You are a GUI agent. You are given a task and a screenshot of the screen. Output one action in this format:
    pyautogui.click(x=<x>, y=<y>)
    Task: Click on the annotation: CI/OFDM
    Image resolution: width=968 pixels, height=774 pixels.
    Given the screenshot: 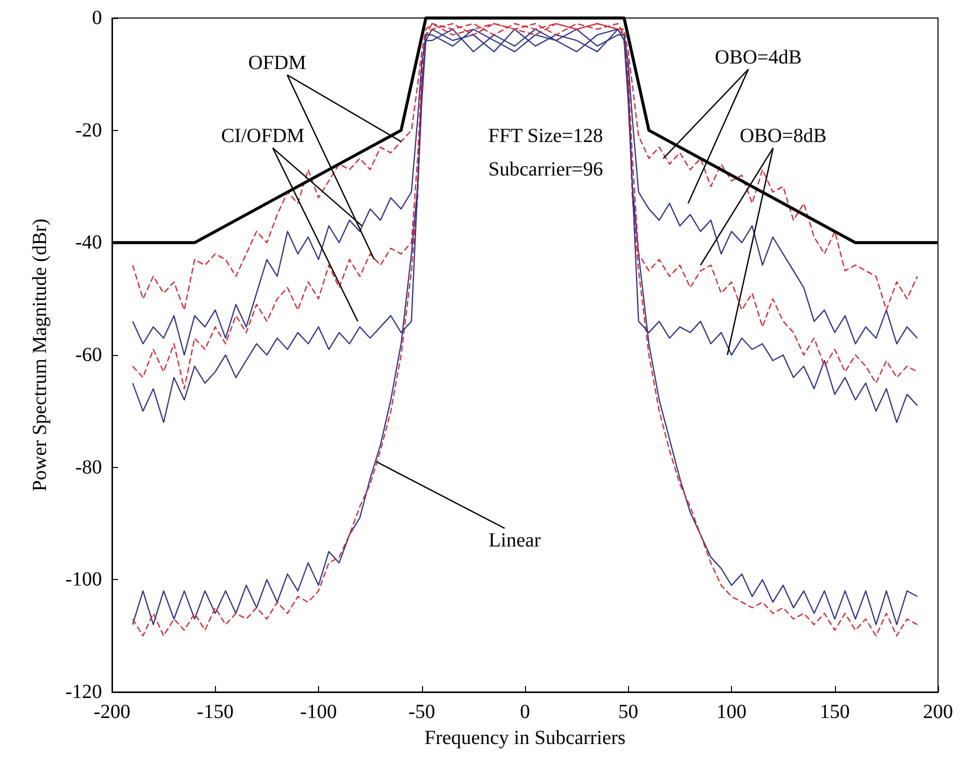 What is the action you would take?
    pyautogui.click(x=263, y=135)
    